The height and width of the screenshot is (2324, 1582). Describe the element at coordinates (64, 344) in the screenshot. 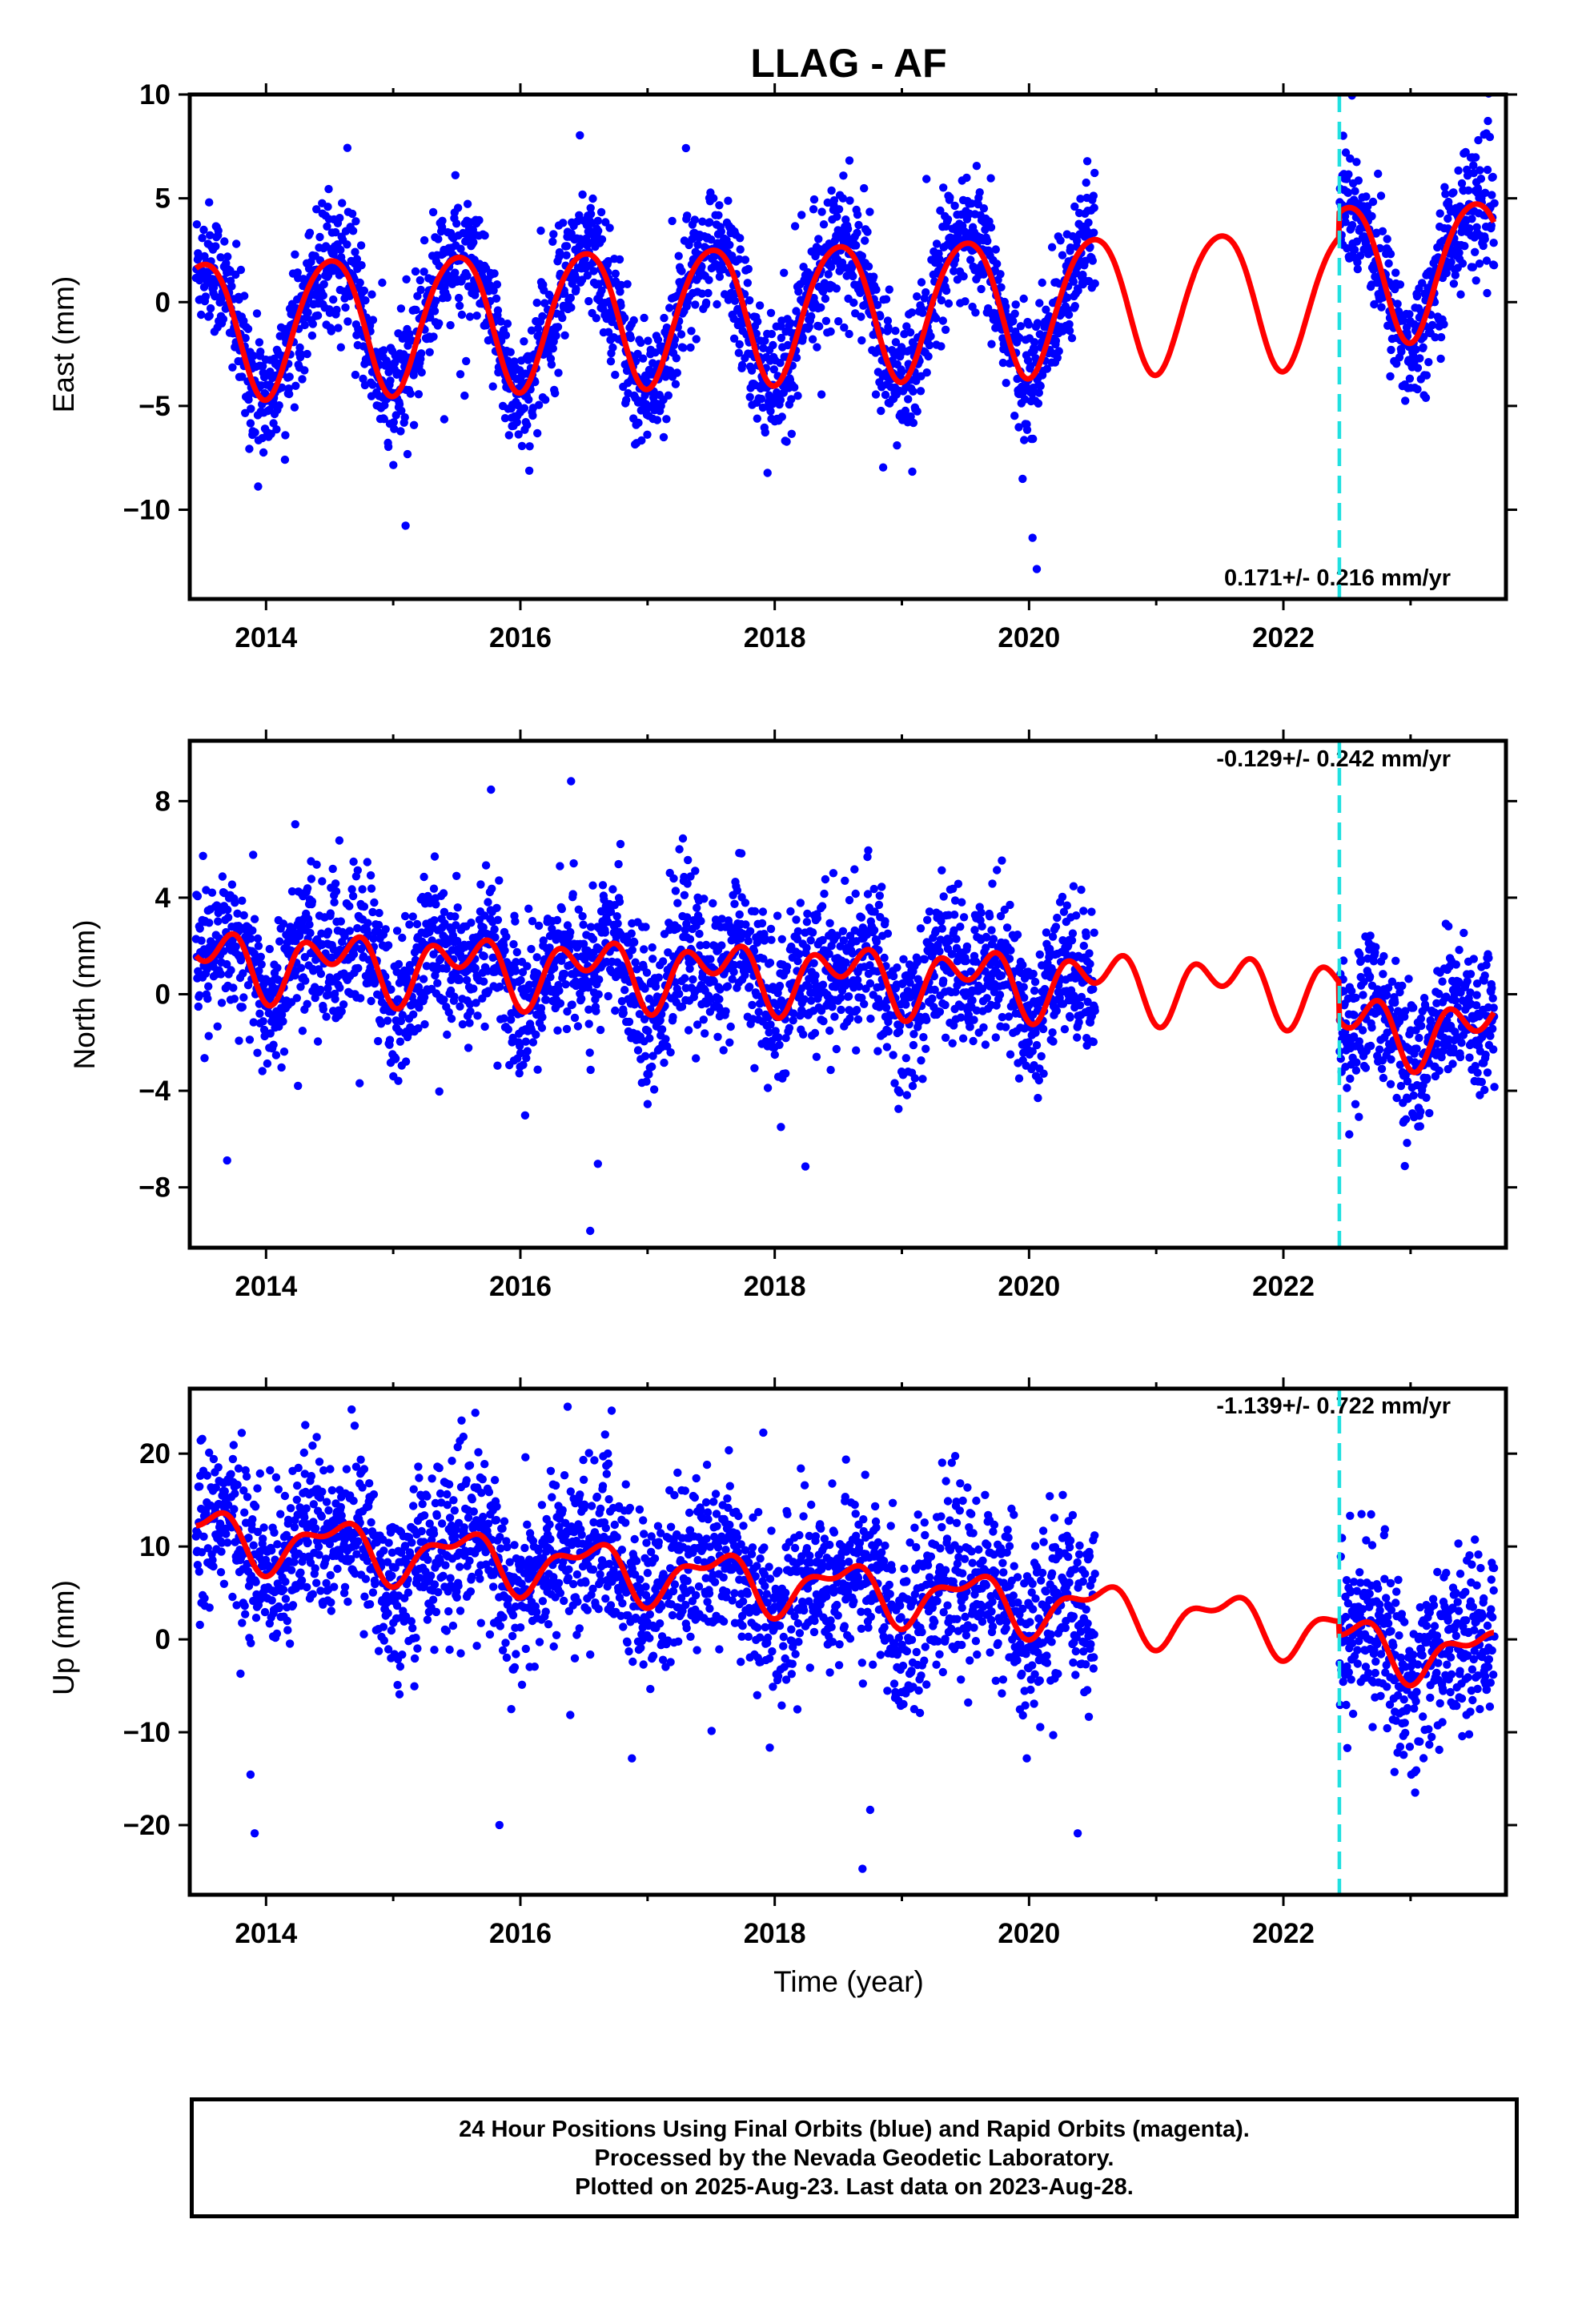

I see `y-axis-label-east: East (mm)` at that location.